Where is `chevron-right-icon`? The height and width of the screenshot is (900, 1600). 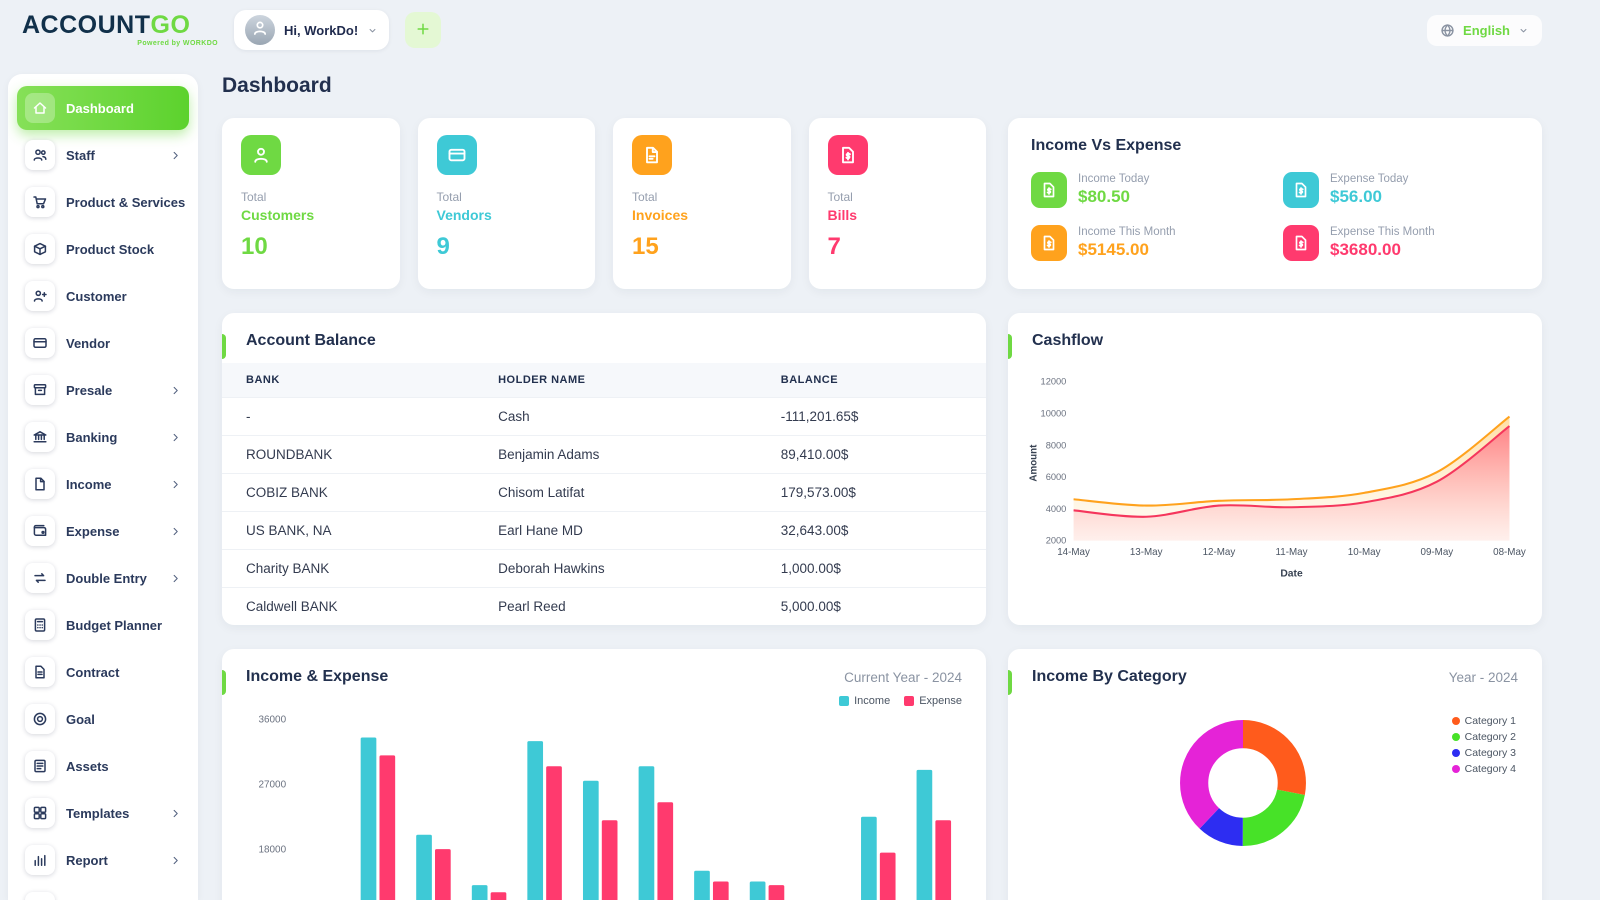
chevron-right-icon is located at coordinates (175, 578).